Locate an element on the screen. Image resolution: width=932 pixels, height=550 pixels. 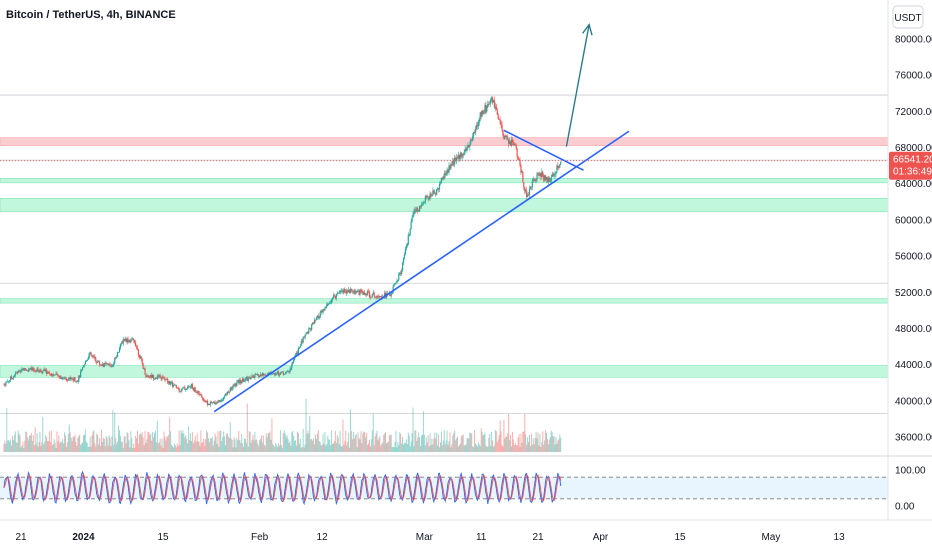
last-price-tag is located at coordinates (910, 165).